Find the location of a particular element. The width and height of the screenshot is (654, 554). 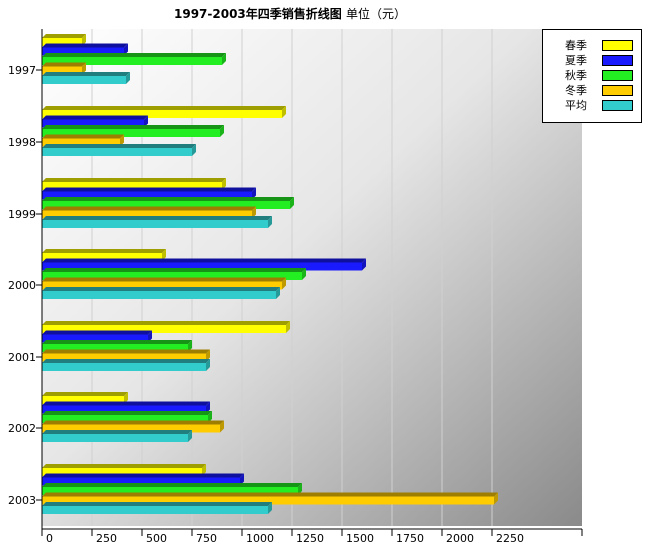

legend-item: 冬季 is located at coordinates (592, 90).